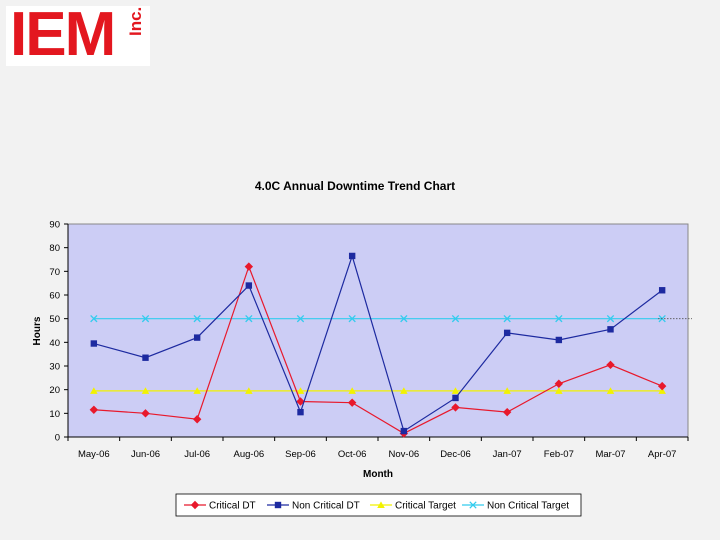  I want to click on y-tick-label: 0, so click(57, 438).